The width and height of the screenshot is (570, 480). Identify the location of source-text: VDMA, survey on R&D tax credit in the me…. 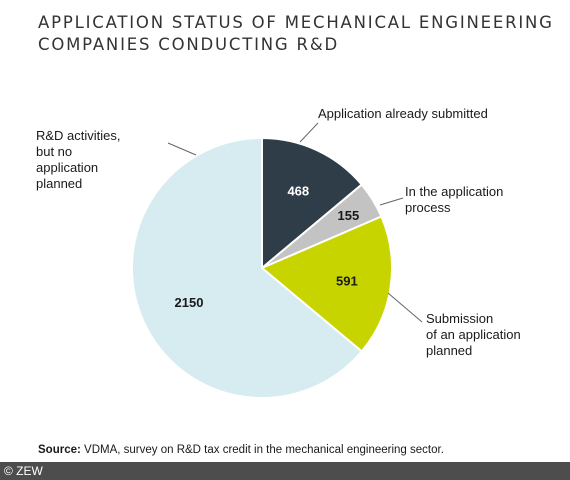
(262, 450).